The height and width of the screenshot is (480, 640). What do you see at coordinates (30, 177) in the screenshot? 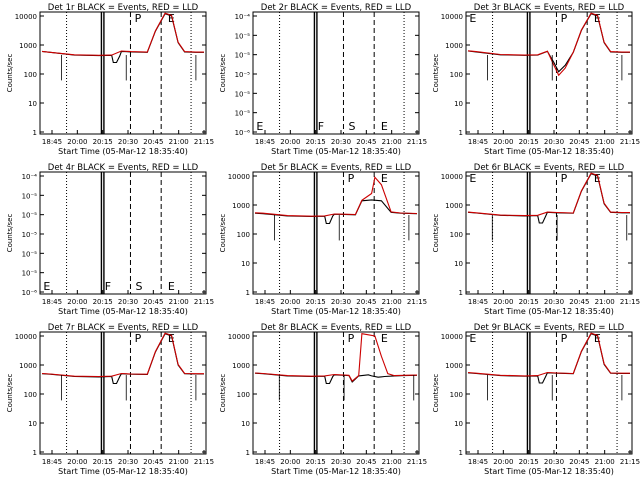
I see `y-tick-label: 10⁻⁴` at bounding box center [30, 177].